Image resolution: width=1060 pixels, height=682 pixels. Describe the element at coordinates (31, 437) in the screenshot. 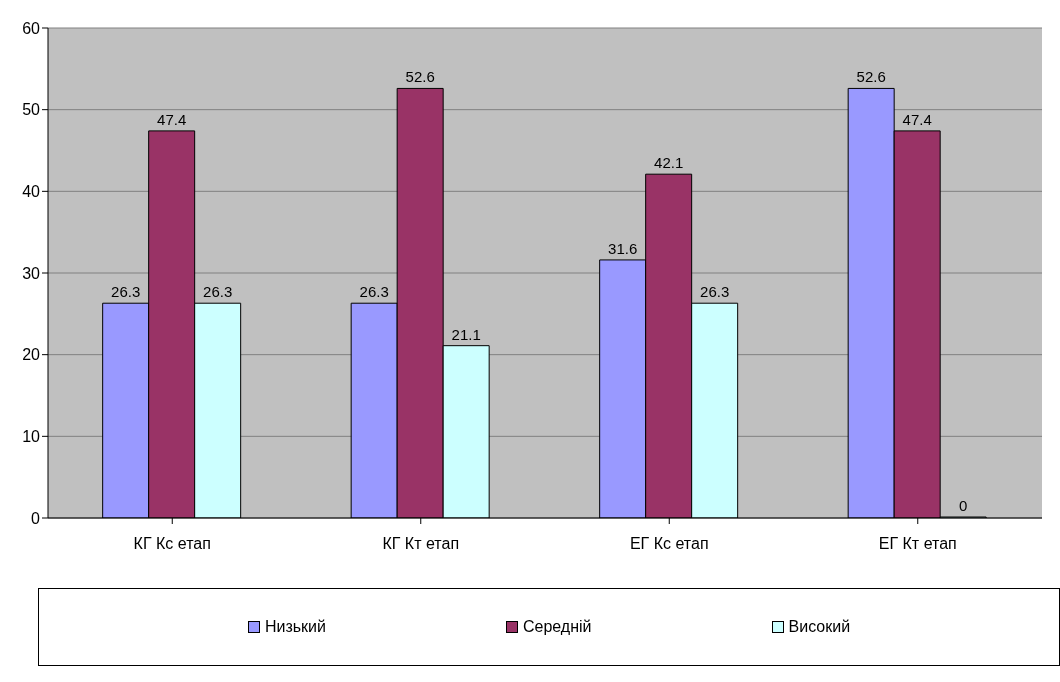

I see `y-tick-label: 10` at that location.